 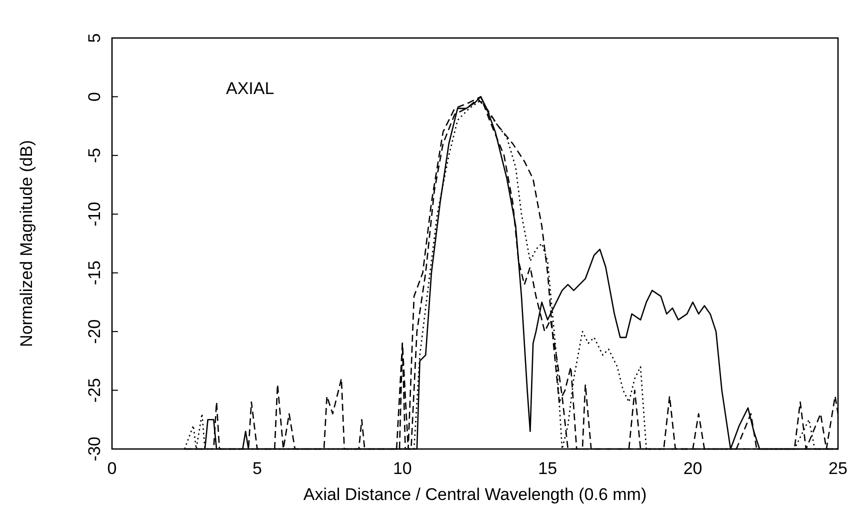 What do you see at coordinates (250, 88) in the screenshot?
I see `annotation: AXIAL` at bounding box center [250, 88].